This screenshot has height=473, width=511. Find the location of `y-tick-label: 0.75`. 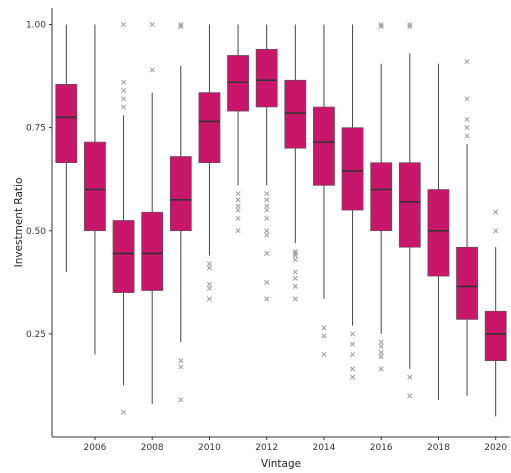

y-tick-label: 0.75 is located at coordinates (36, 129).